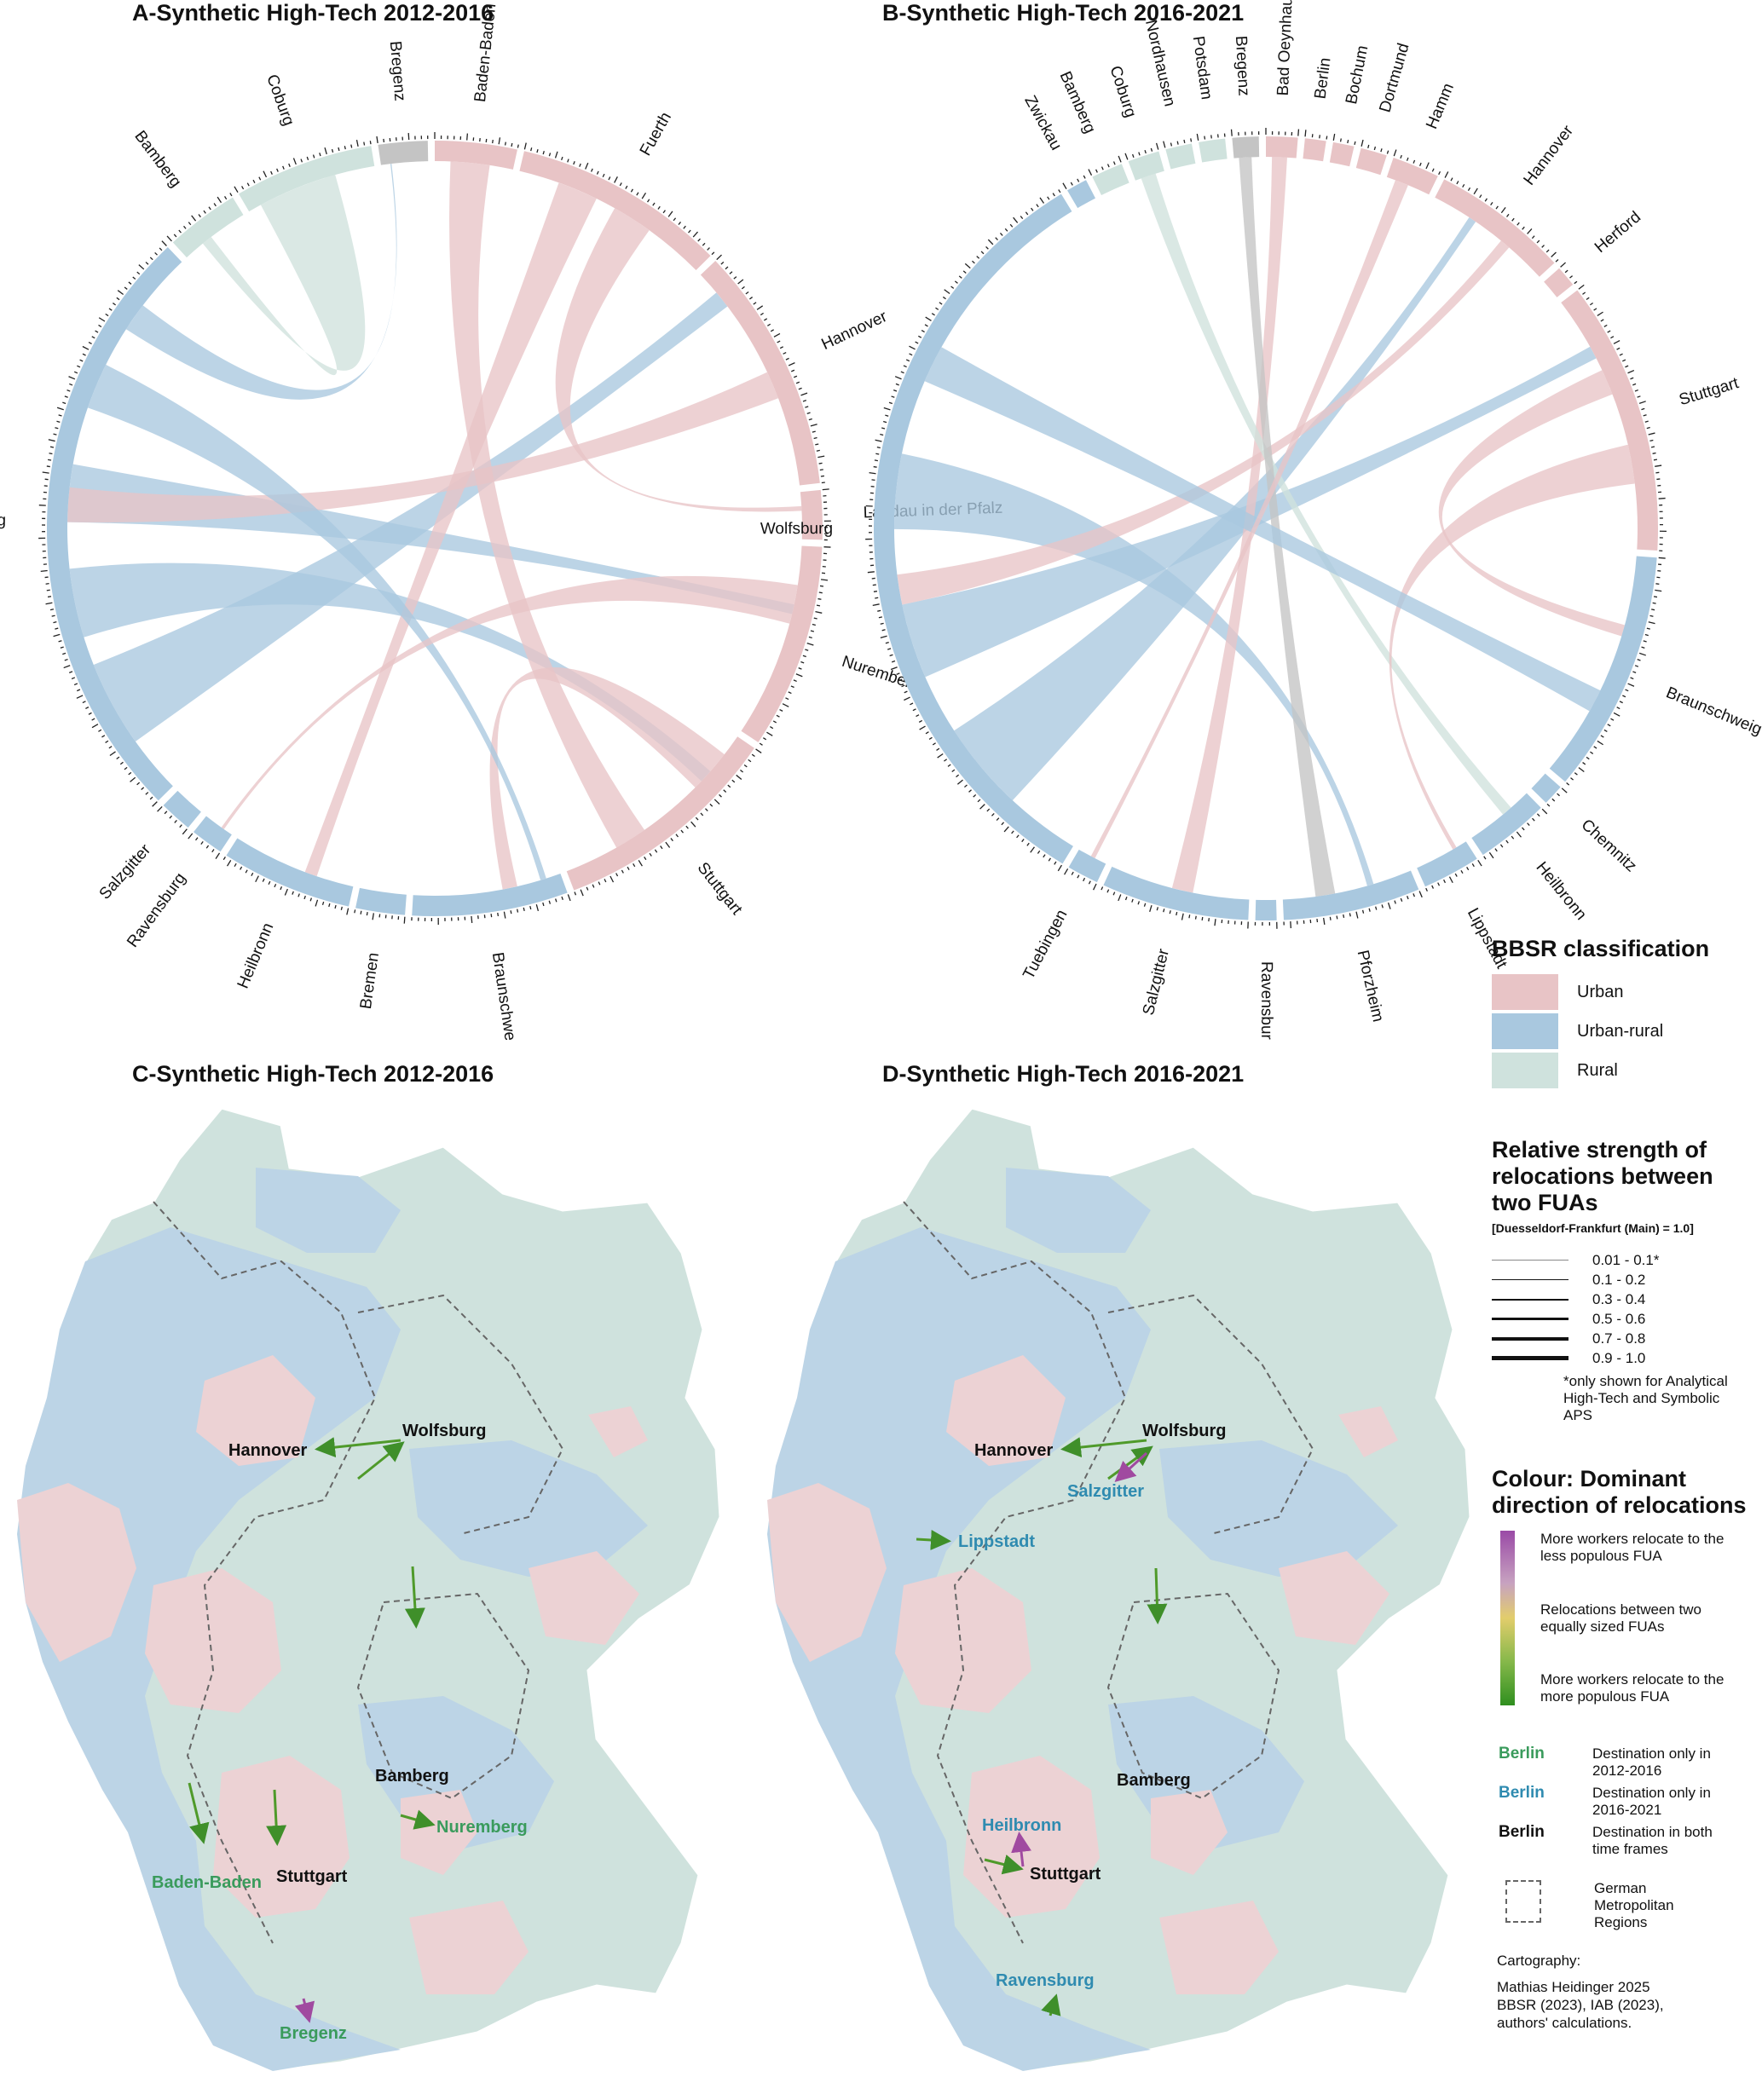 The height and width of the screenshot is (2100, 1762). What do you see at coordinates (1103, 1447) in the screenshot?
I see `arrow-wolfsburg-hannover-d` at bounding box center [1103, 1447].